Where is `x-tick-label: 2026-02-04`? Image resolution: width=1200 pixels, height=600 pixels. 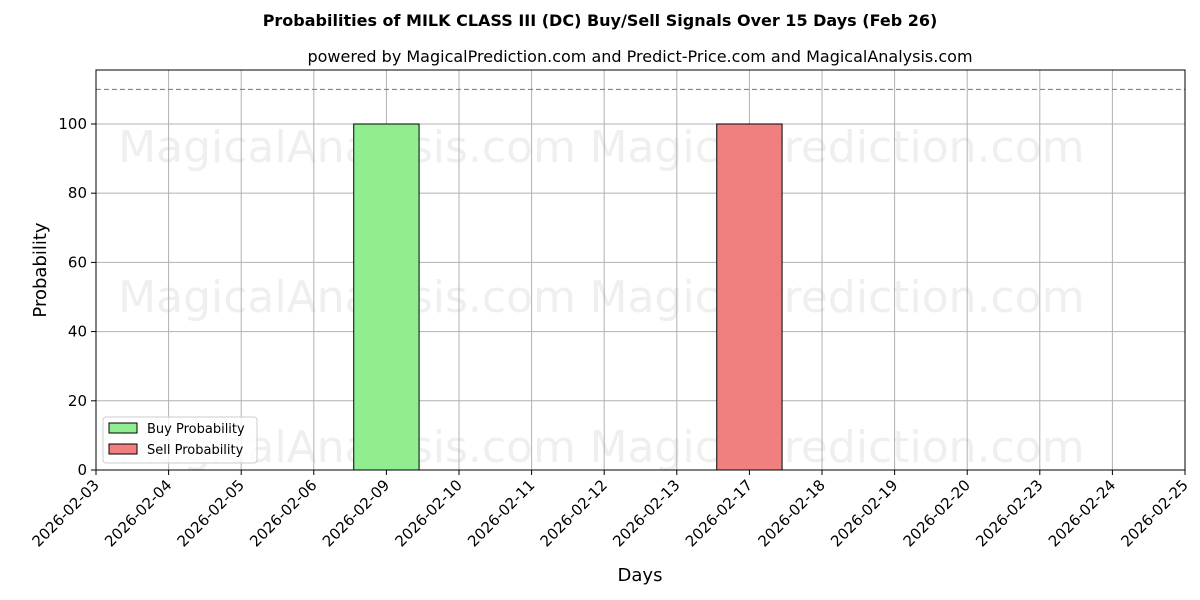
x-tick-label: 2026-02-04 is located at coordinates (138, 513).